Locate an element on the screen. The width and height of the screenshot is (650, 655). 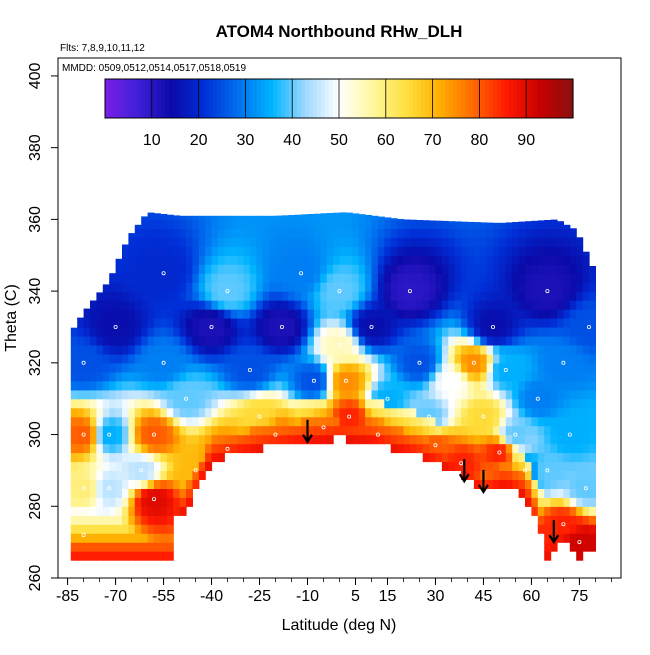
x-axis-label: Latitude (deg N) is located at coordinates (339, 625).